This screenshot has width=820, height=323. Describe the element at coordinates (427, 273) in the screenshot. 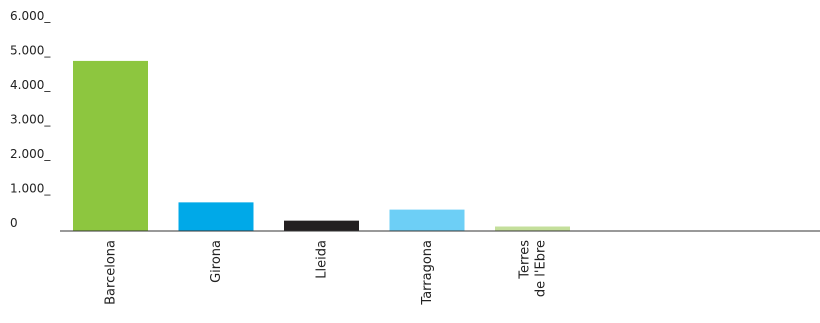

I see `x-tick-label: Tarragona` at that location.